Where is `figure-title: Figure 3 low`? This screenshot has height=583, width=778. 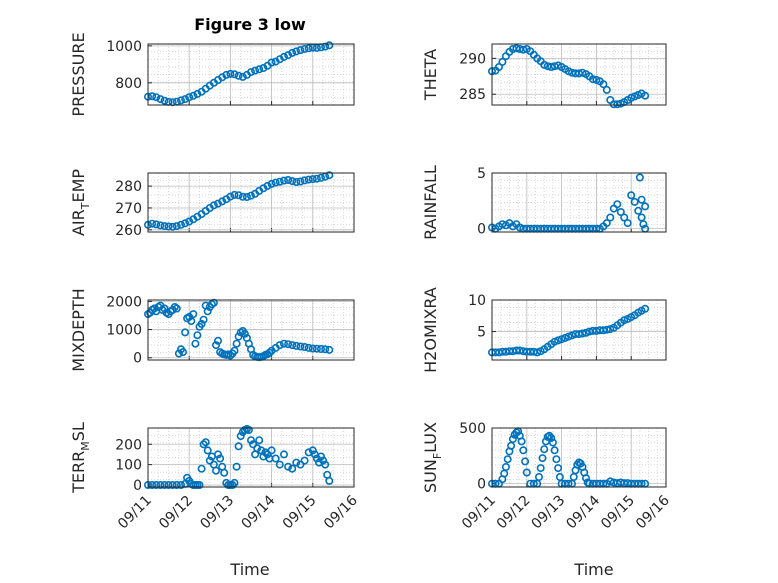 figure-title: Figure 3 low is located at coordinates (250, 24).